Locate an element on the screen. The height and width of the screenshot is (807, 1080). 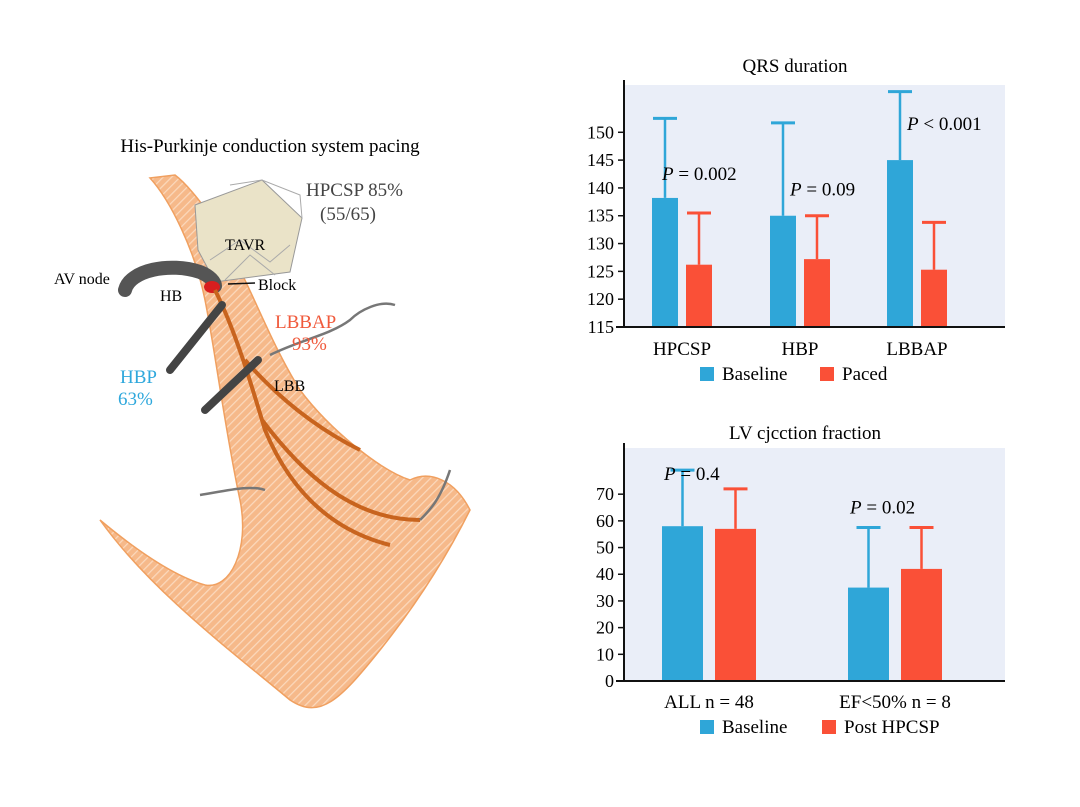
label-lbb: LBB is located at coordinates (289, 386).